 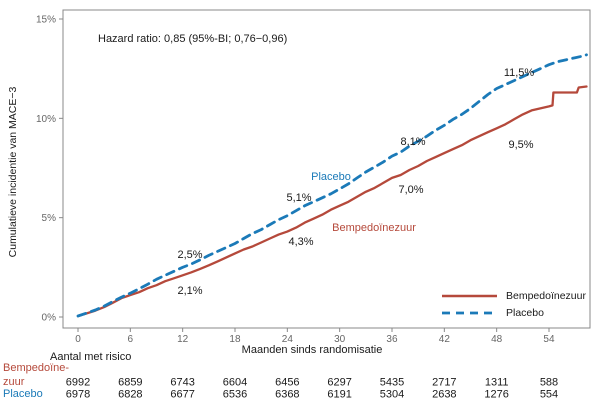 What do you see at coordinates (78, 383) in the screenshot?
I see `risk-count: 6992` at bounding box center [78, 383].